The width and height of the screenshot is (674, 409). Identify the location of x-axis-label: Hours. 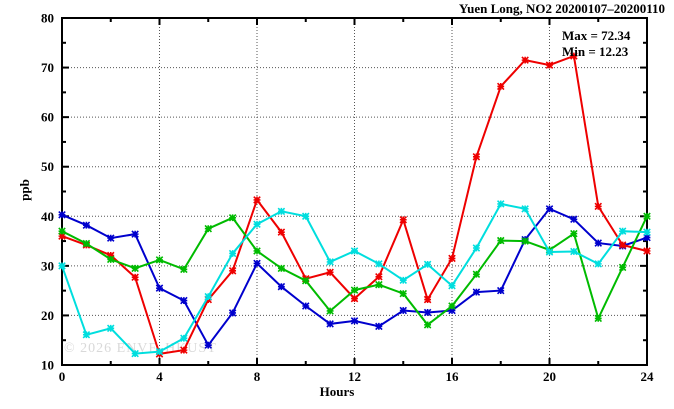
(337, 391).